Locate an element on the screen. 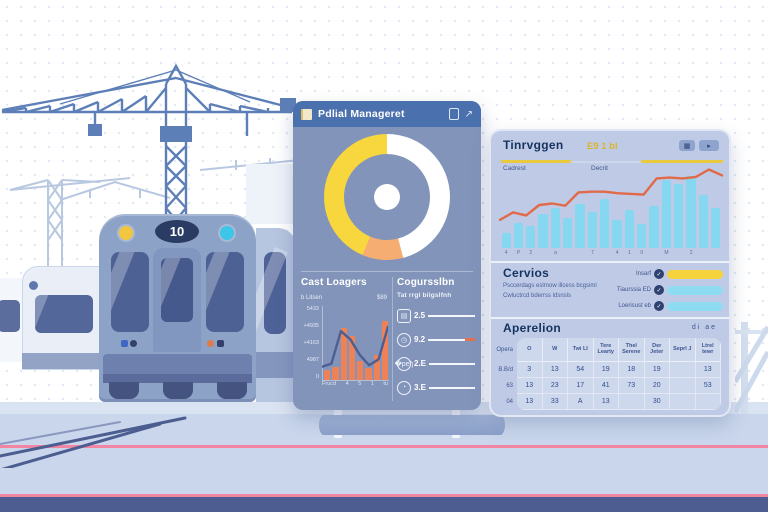  table-cell: 19 is located at coordinates (657, 370).